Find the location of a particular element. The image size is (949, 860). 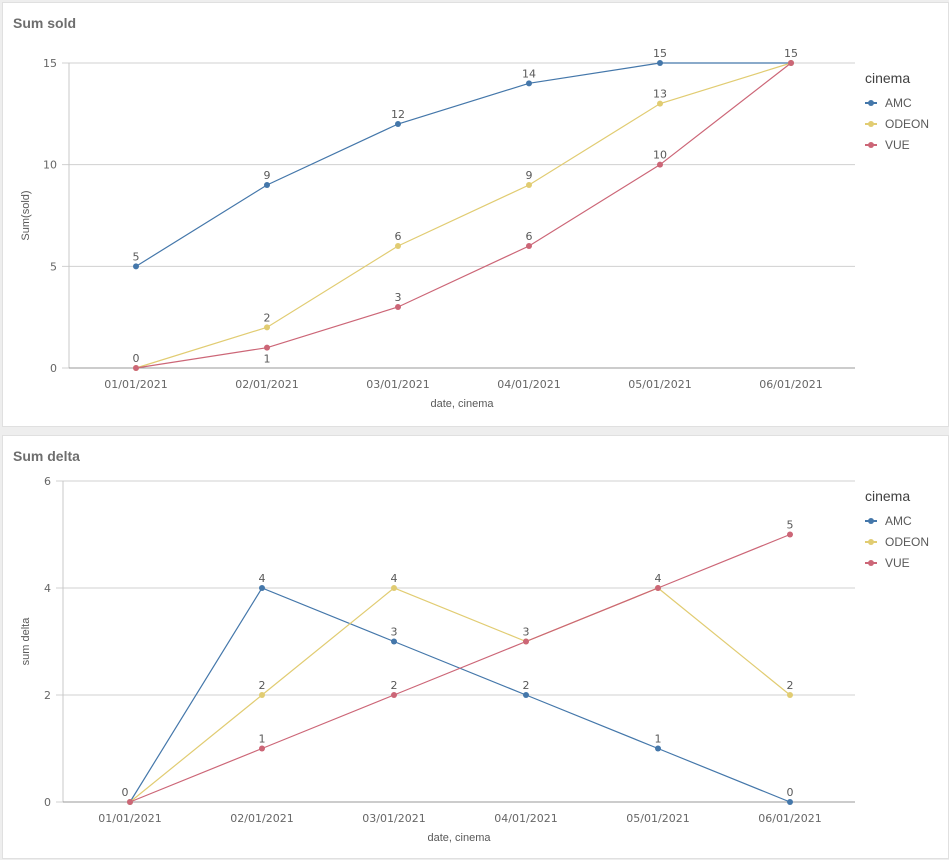

y-tick-label: 4 is located at coordinates (47, 588).